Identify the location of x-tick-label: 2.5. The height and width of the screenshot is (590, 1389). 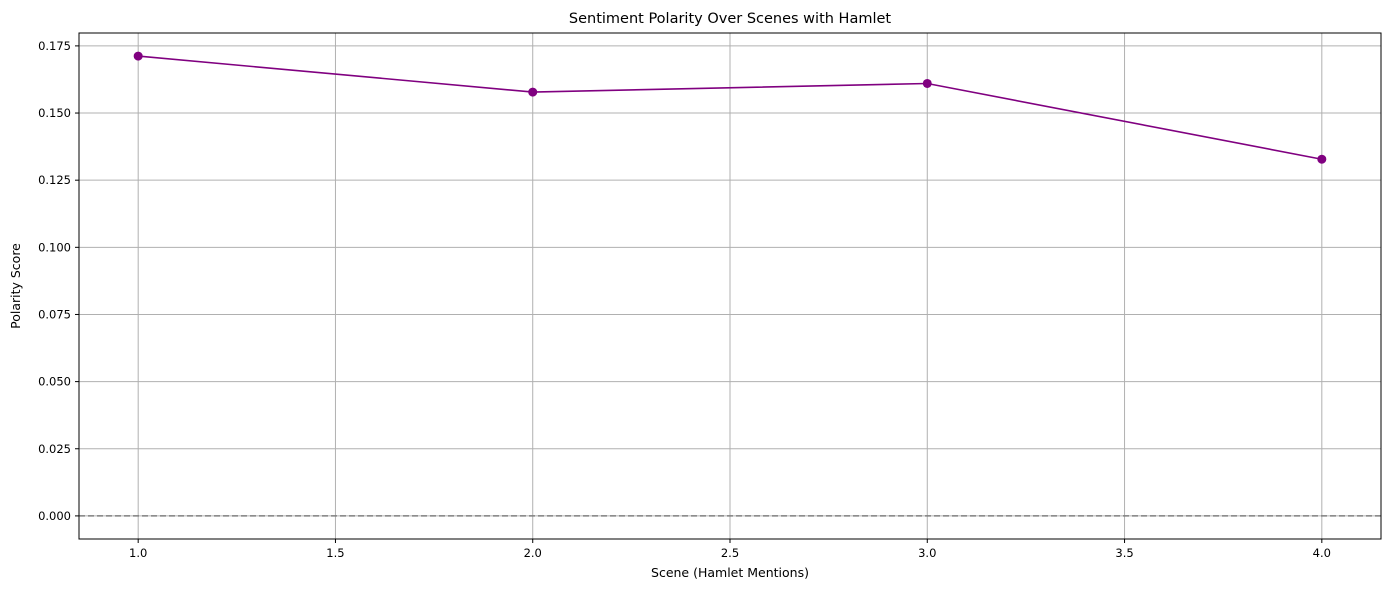
(730, 553).